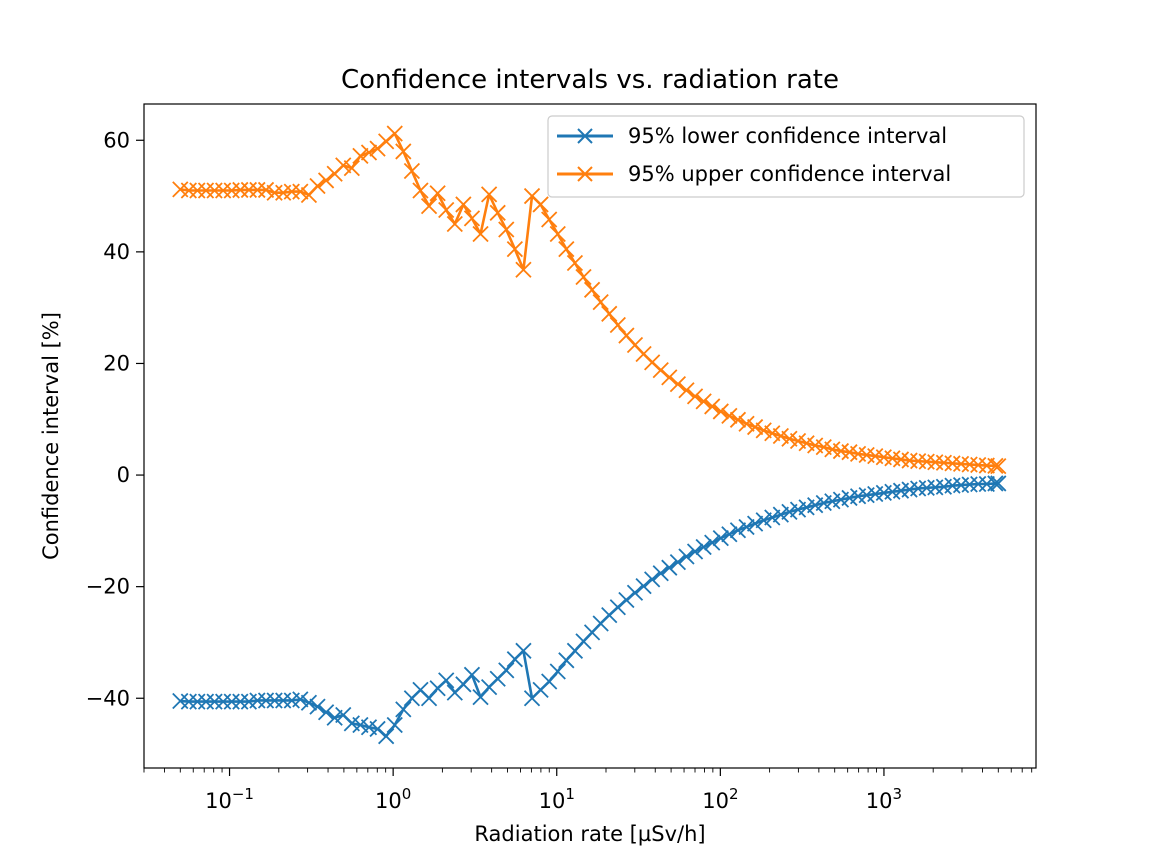  Describe the element at coordinates (108, 587) in the screenshot. I see `y-tick-label: −20` at that location.